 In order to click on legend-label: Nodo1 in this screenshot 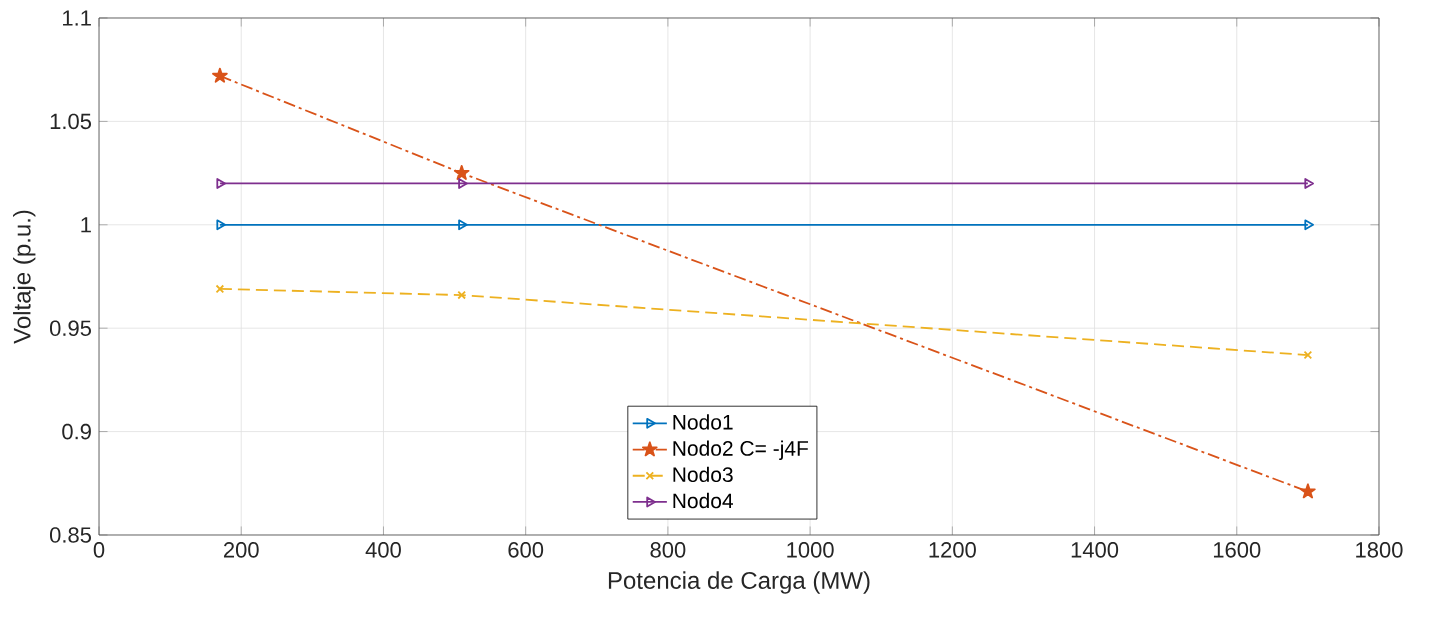, I will do `click(703, 422)`.